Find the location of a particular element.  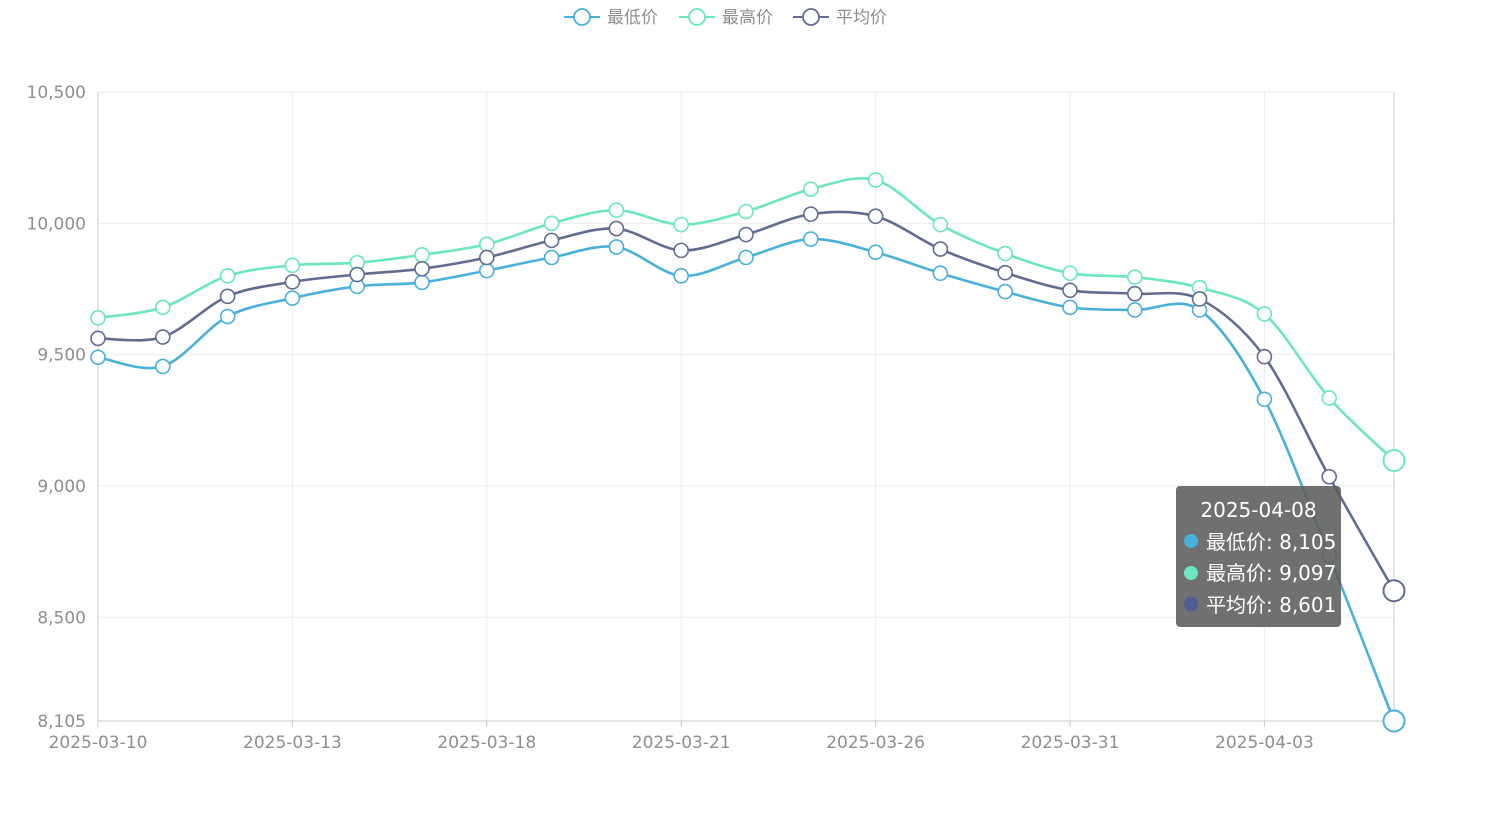

tooltip-row-avg: 平均价: 8,601 is located at coordinates (1262, 606).